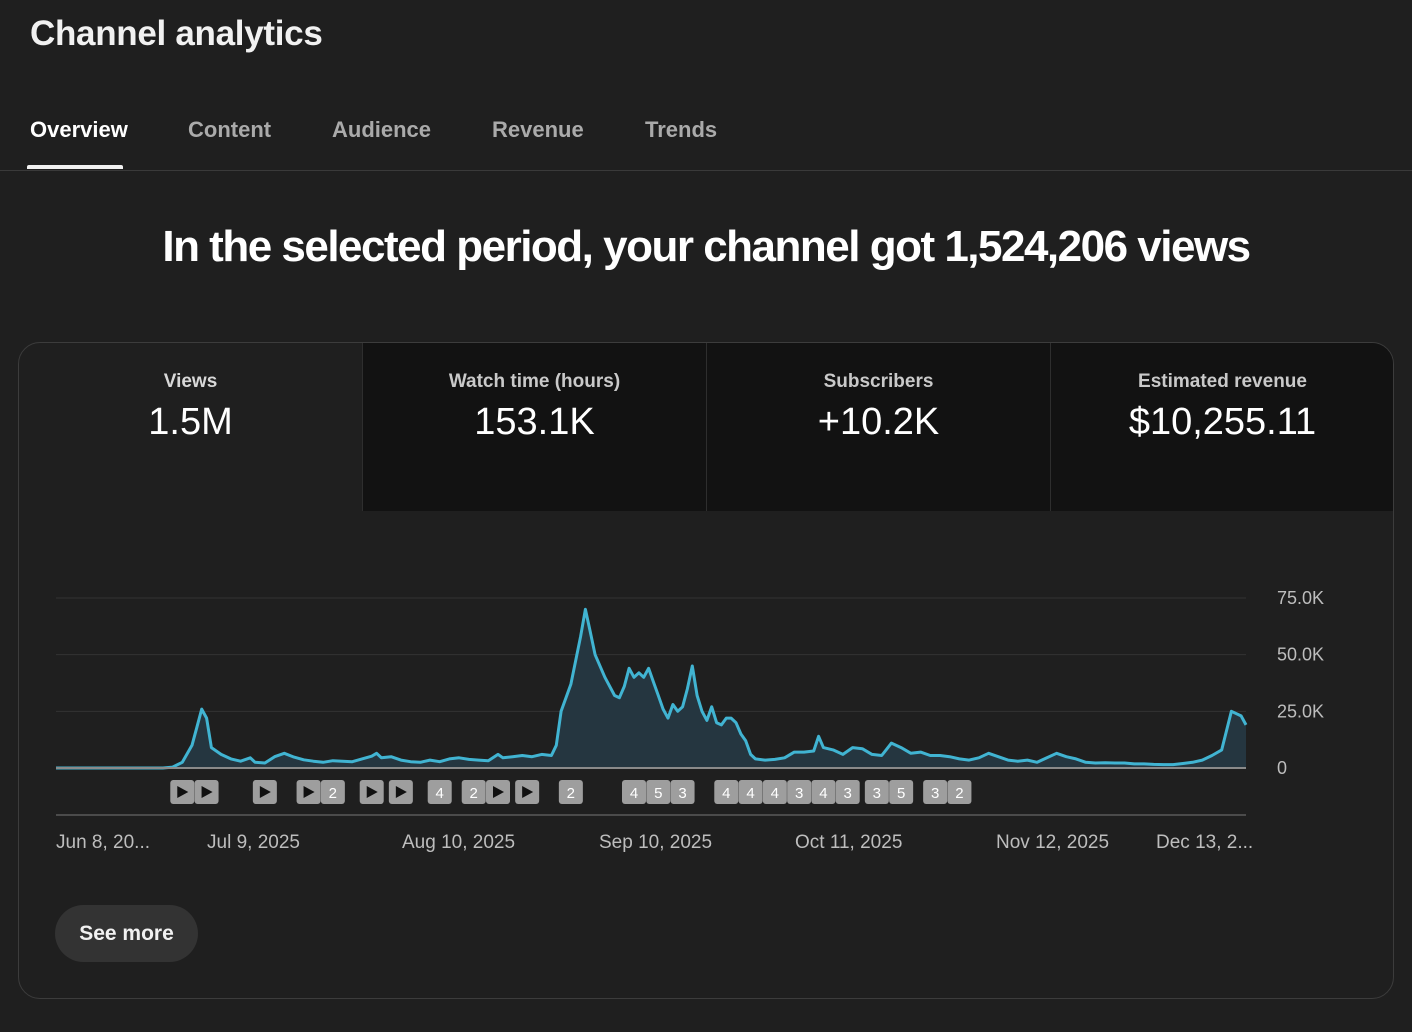  I want to click on metric-tab-watch-time: Watch time (hours) 153.1K, so click(534, 427).